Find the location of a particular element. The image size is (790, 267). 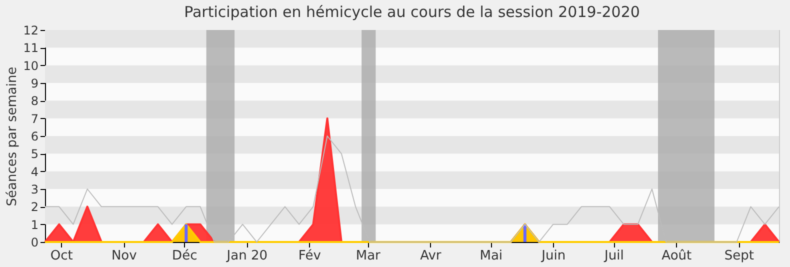

y-tick-label: 1 is located at coordinates (34, 225).